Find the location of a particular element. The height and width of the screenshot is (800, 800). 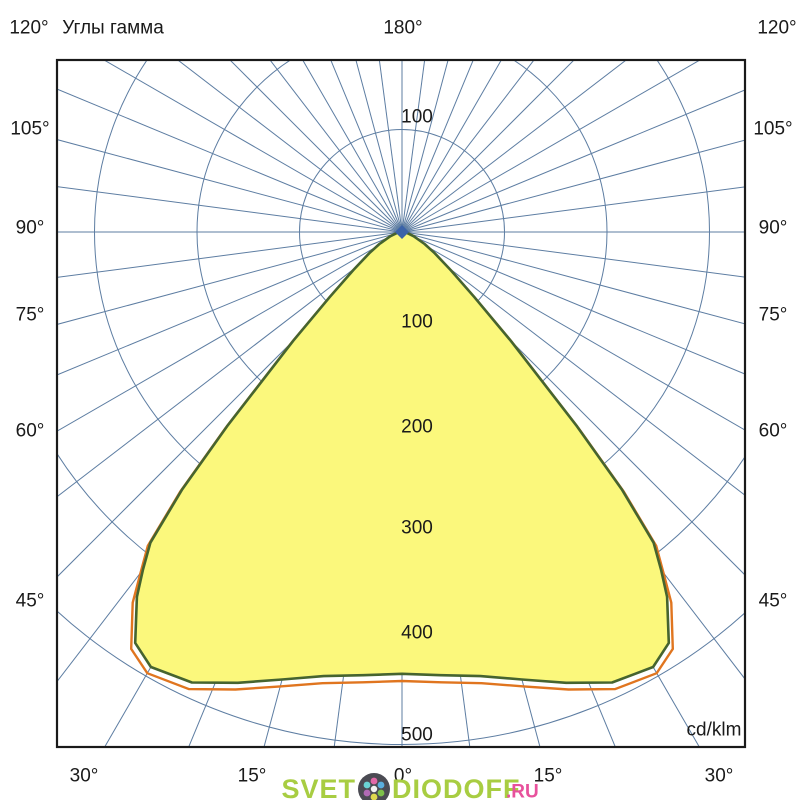

angle-label-bottom-15r: 15° is located at coordinates (548, 776).